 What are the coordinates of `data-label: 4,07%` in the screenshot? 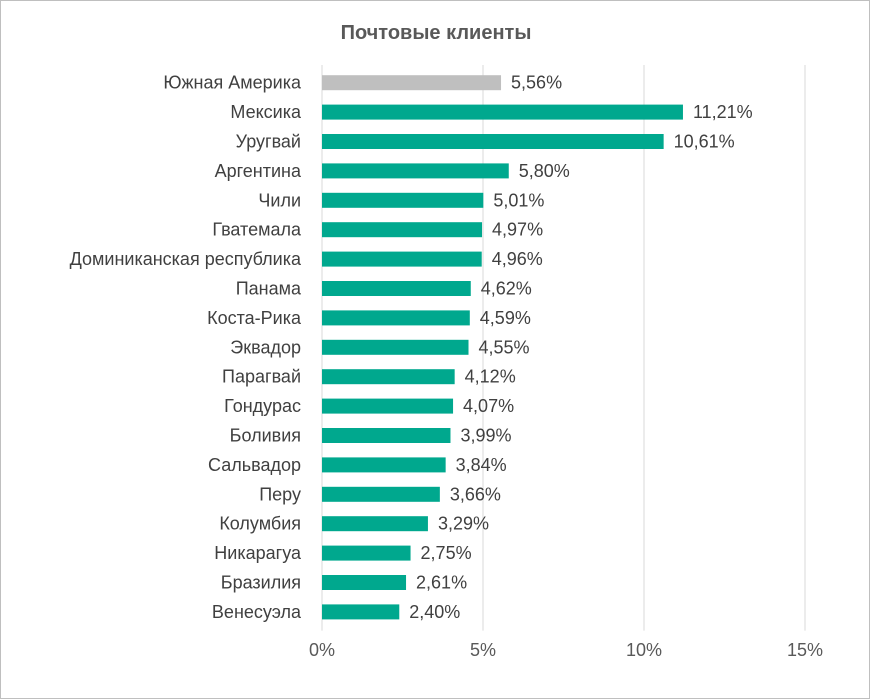 It's located at (488, 406).